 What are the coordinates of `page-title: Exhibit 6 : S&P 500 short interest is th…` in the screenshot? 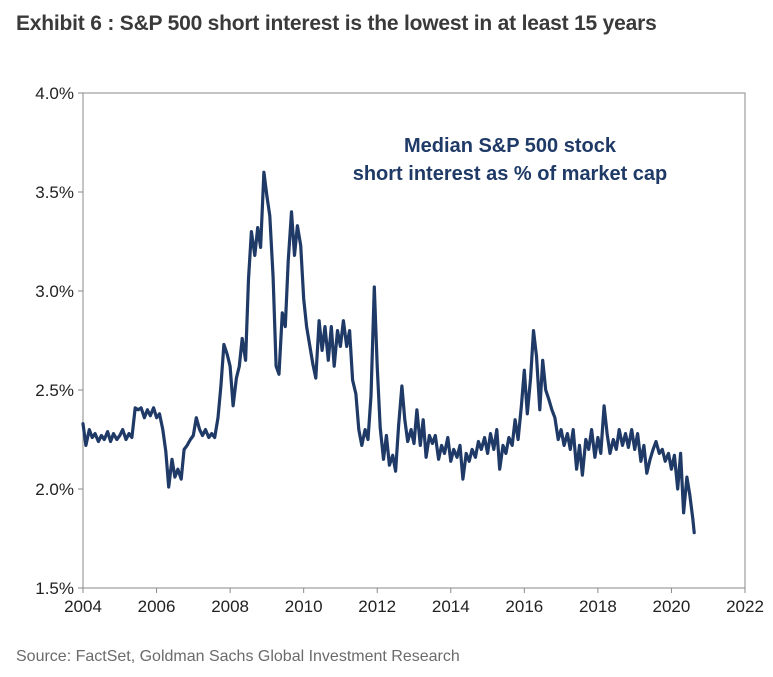 It's located at (336, 23).